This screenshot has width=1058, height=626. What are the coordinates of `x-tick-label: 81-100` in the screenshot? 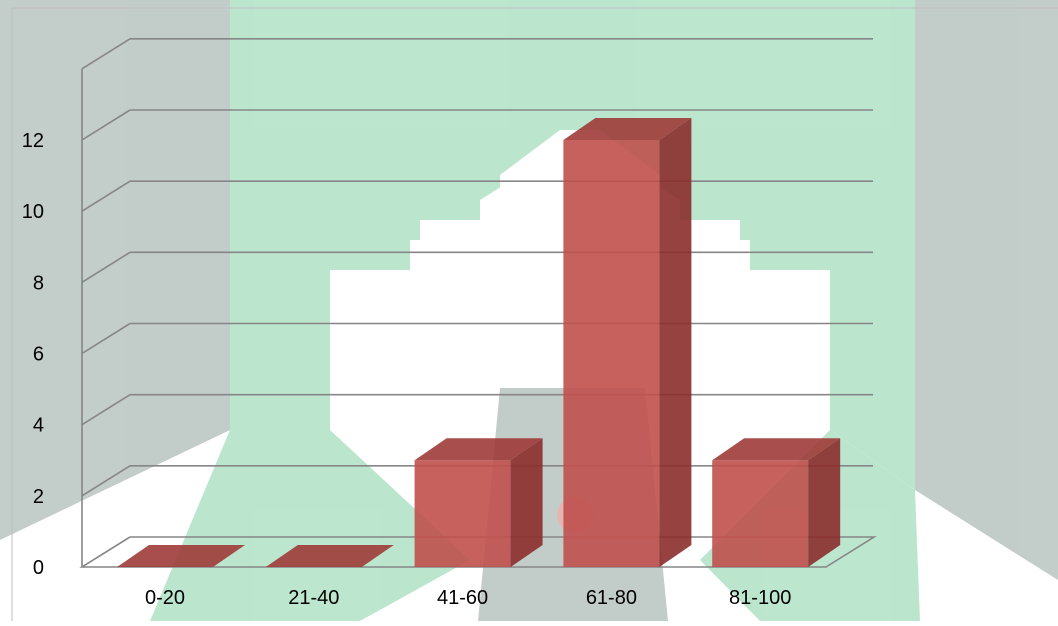 It's located at (760, 598).